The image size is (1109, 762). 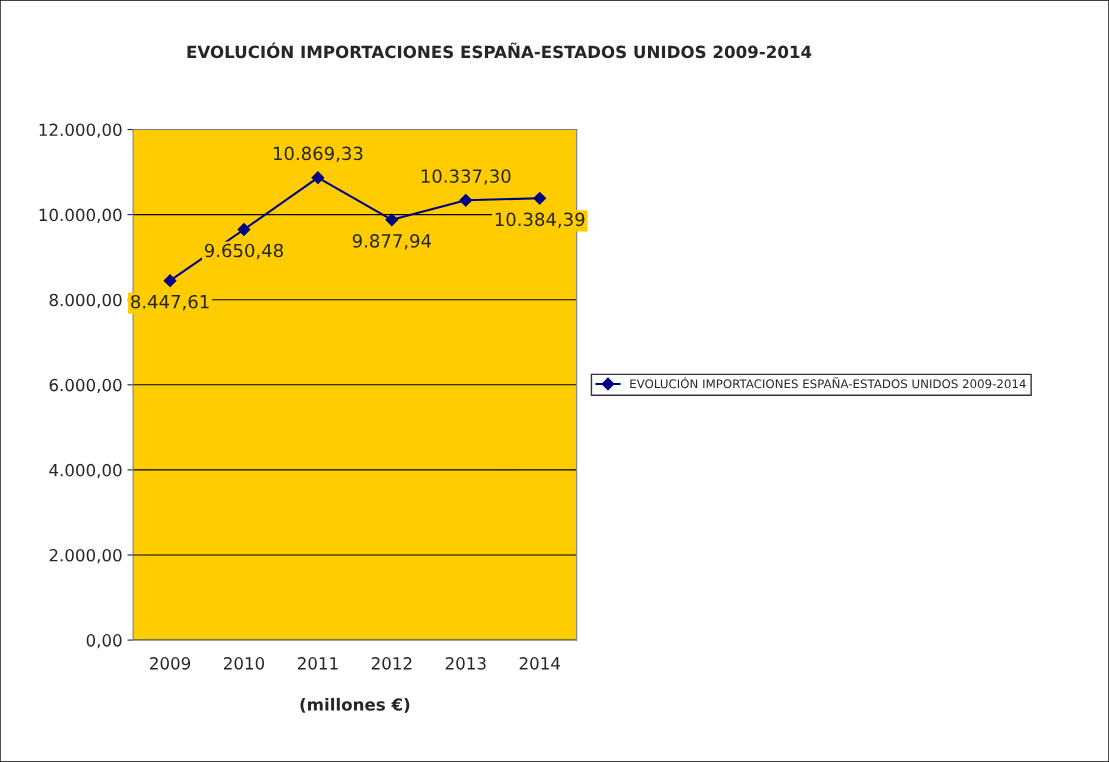 What do you see at coordinates (170, 302) in the screenshot?
I see `data-label: 8.447,61` at bounding box center [170, 302].